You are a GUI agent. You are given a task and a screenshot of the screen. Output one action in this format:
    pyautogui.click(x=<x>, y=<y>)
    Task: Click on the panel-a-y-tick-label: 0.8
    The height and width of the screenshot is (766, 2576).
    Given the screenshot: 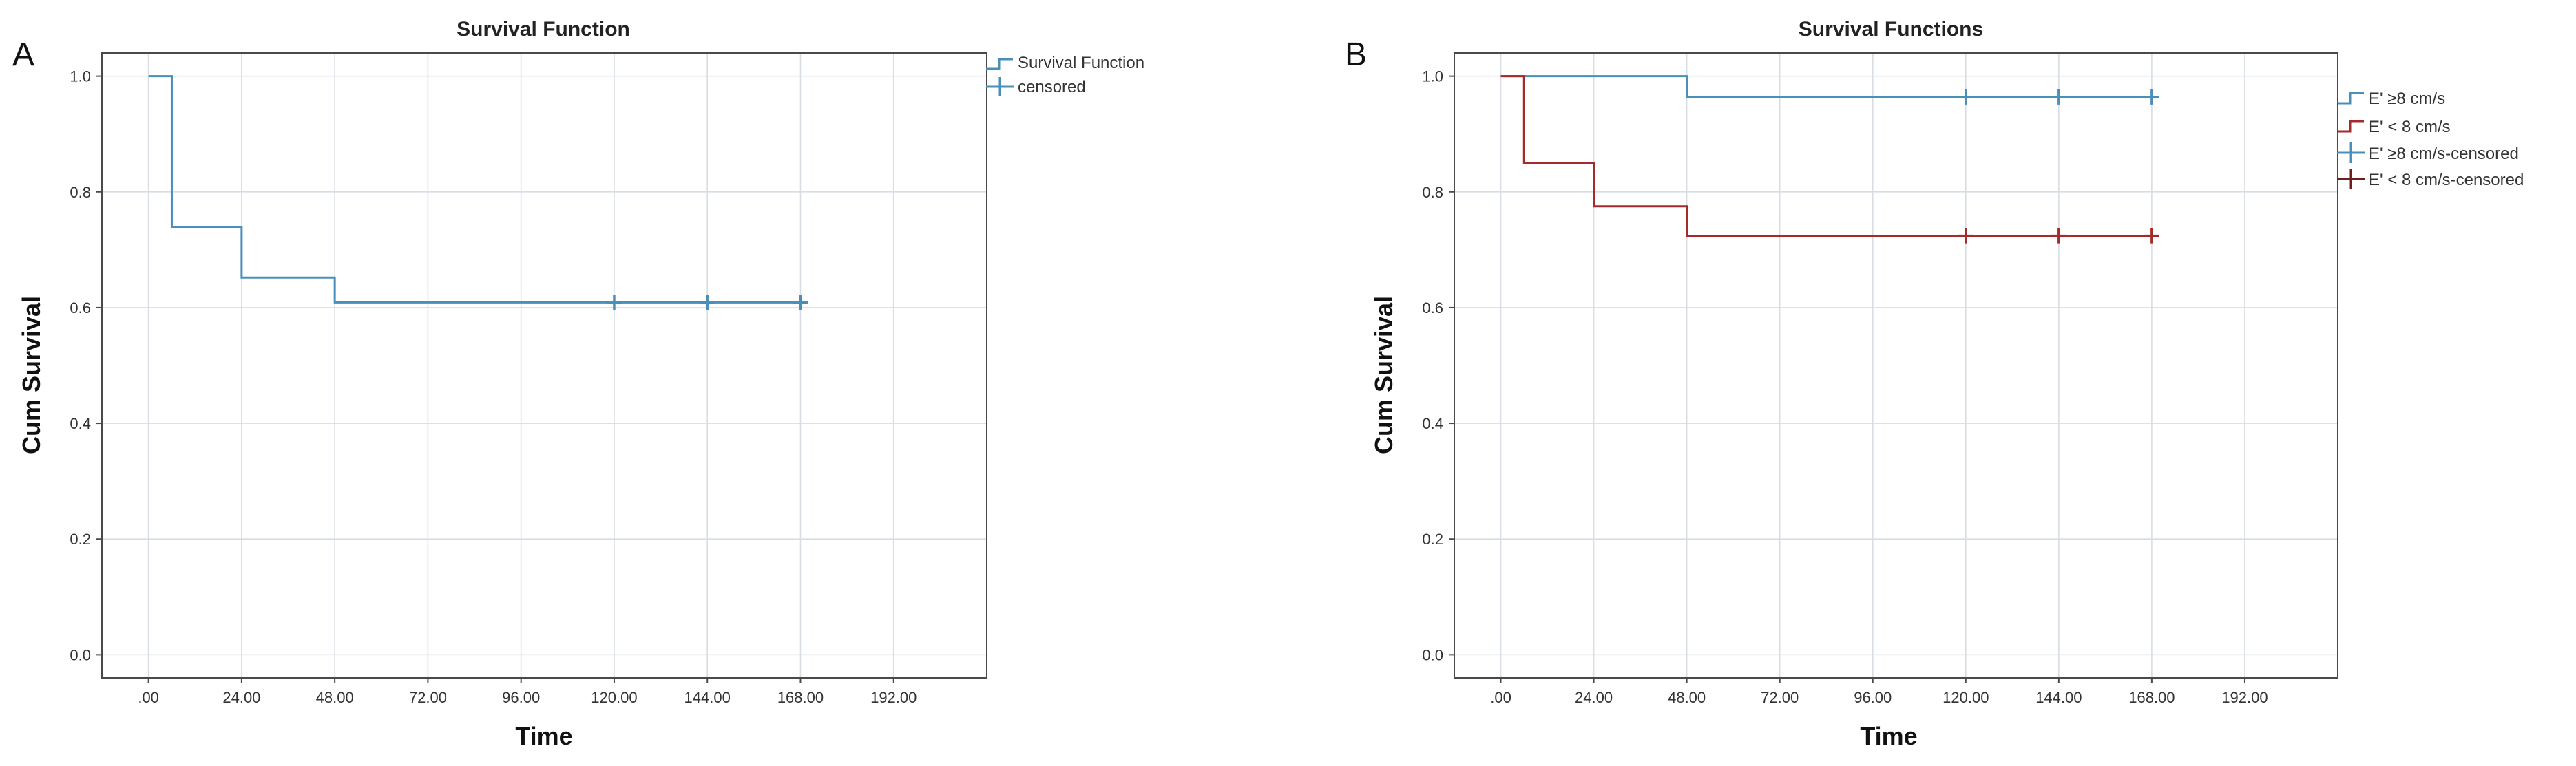 What is the action you would take?
    pyautogui.click(x=80, y=192)
    